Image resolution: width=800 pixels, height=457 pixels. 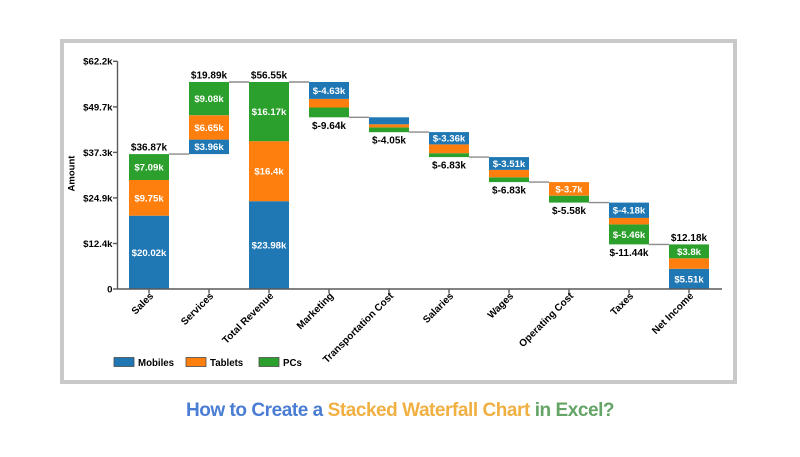 What do you see at coordinates (269, 76) in the screenshot?
I see `svg-text: $56.55k` at bounding box center [269, 76].